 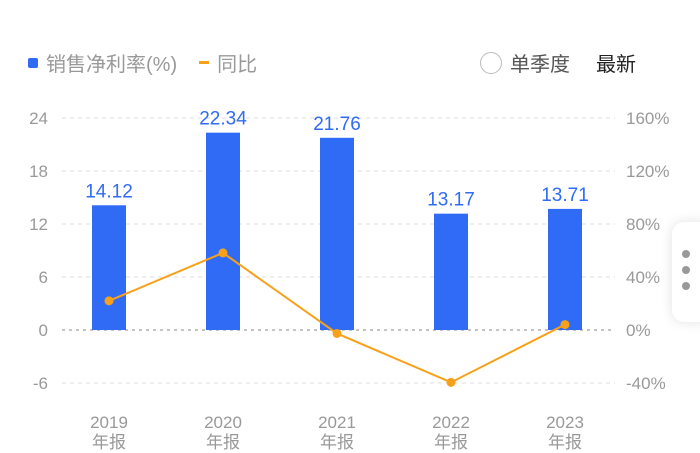 What do you see at coordinates (40, 383) in the screenshot?
I see `left-tick-label: -6` at bounding box center [40, 383].